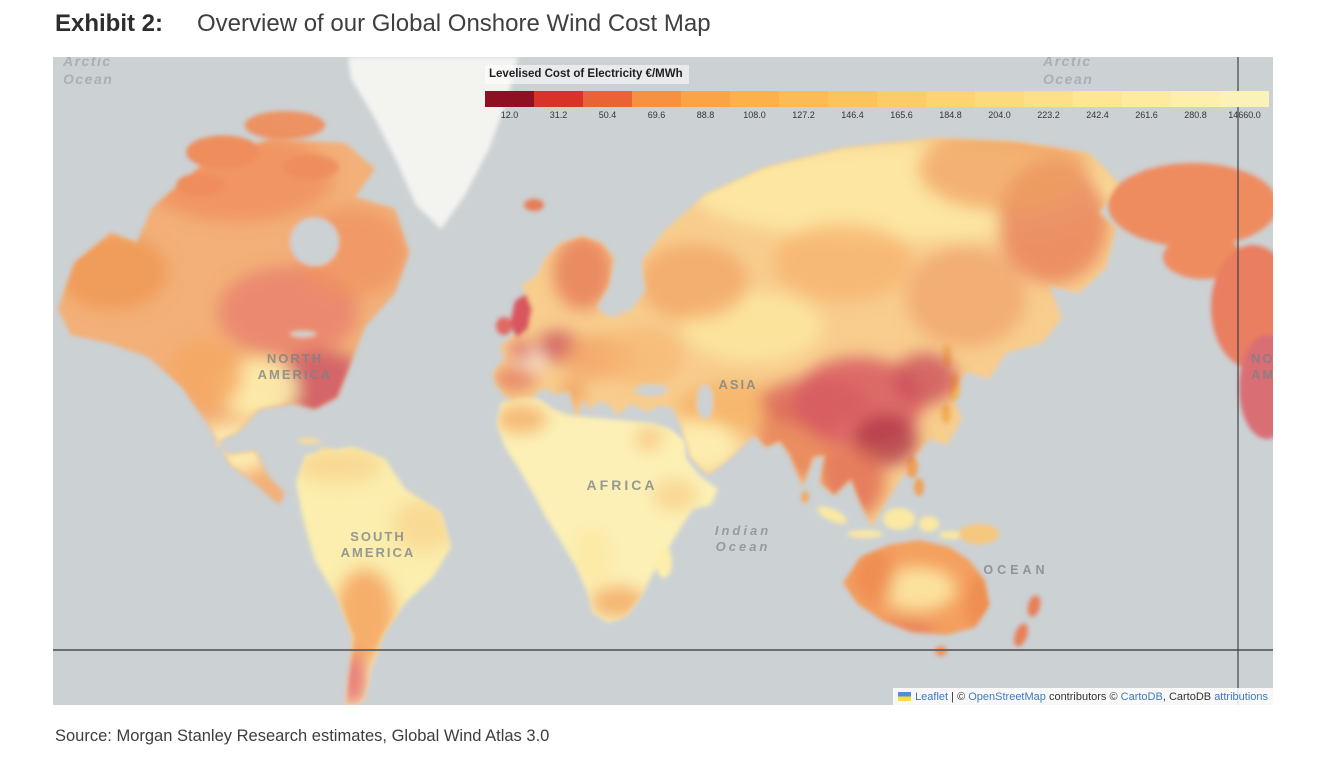 The image size is (1326, 767). Describe the element at coordinates (979, 534) in the screenshot. I see `new-guinea-landmass` at that location.